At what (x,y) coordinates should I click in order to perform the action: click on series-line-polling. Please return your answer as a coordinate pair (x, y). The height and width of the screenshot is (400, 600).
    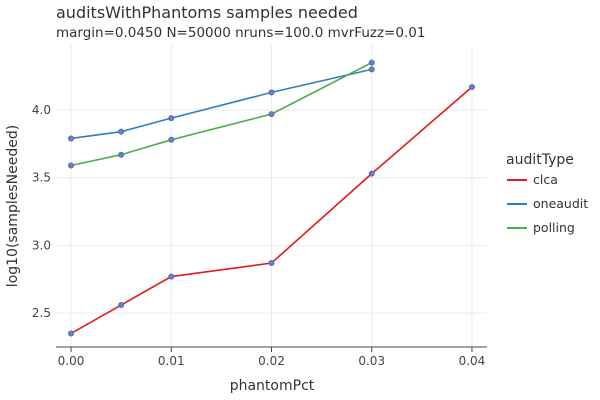
    Looking at the image, I should click on (221, 114).